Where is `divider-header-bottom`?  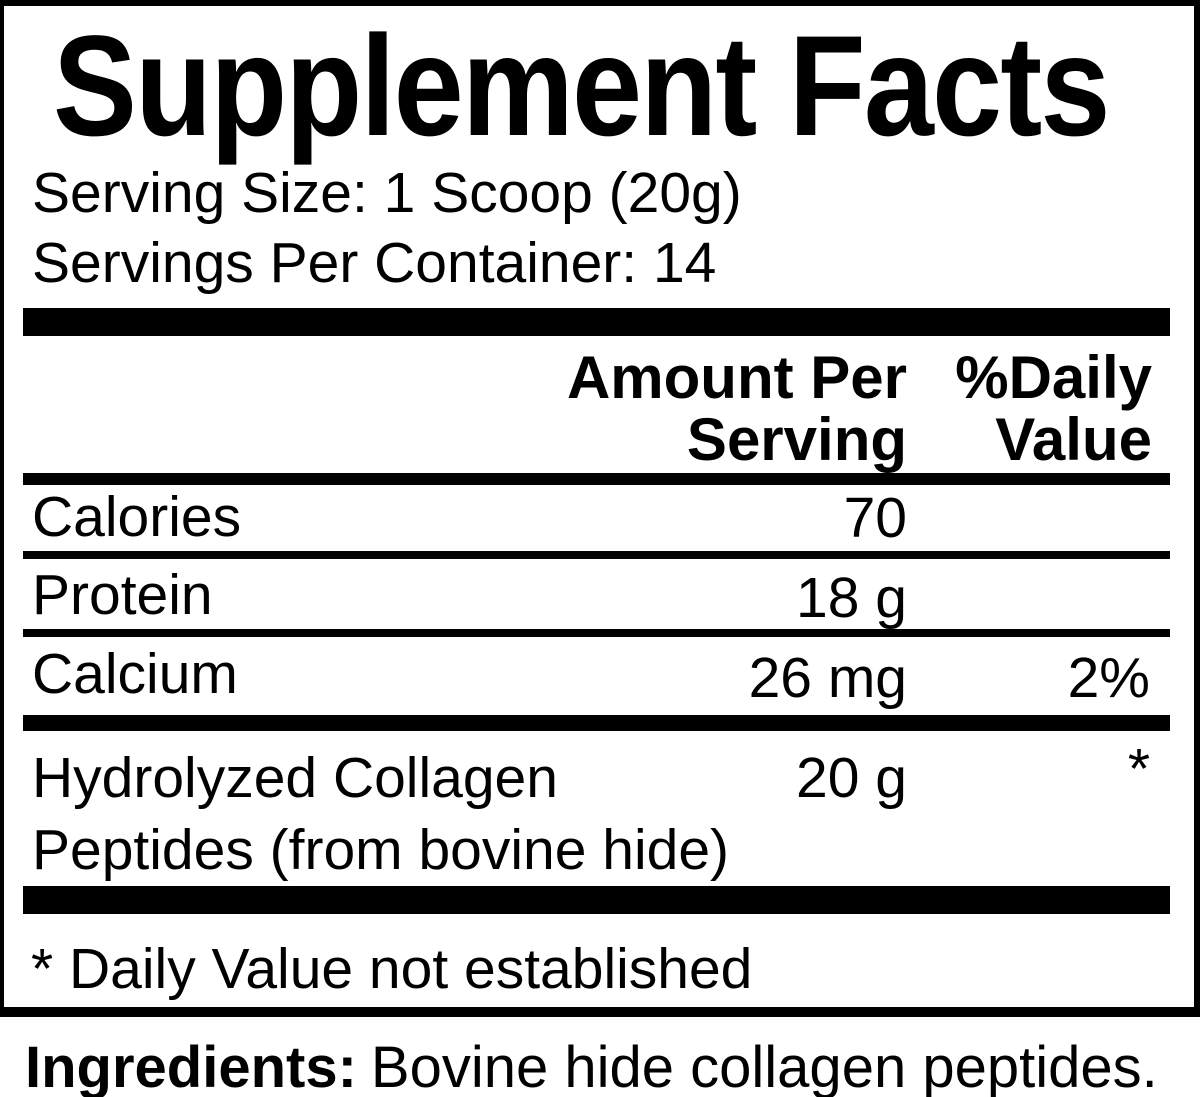 divider-header-bottom is located at coordinates (596, 479).